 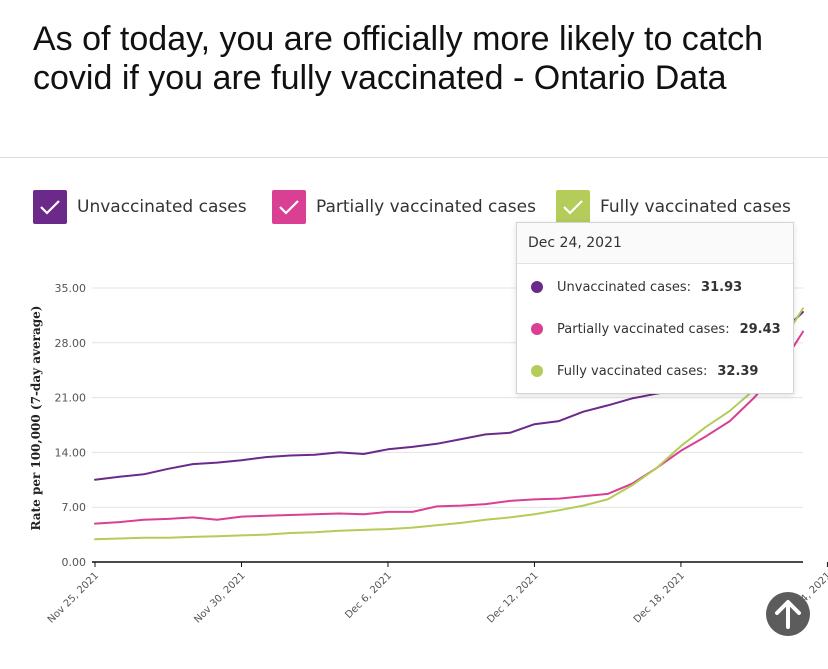 I want to click on tooltip-row-unvaccinated: Unvaccinated cases: 31.93, so click(x=636, y=287).